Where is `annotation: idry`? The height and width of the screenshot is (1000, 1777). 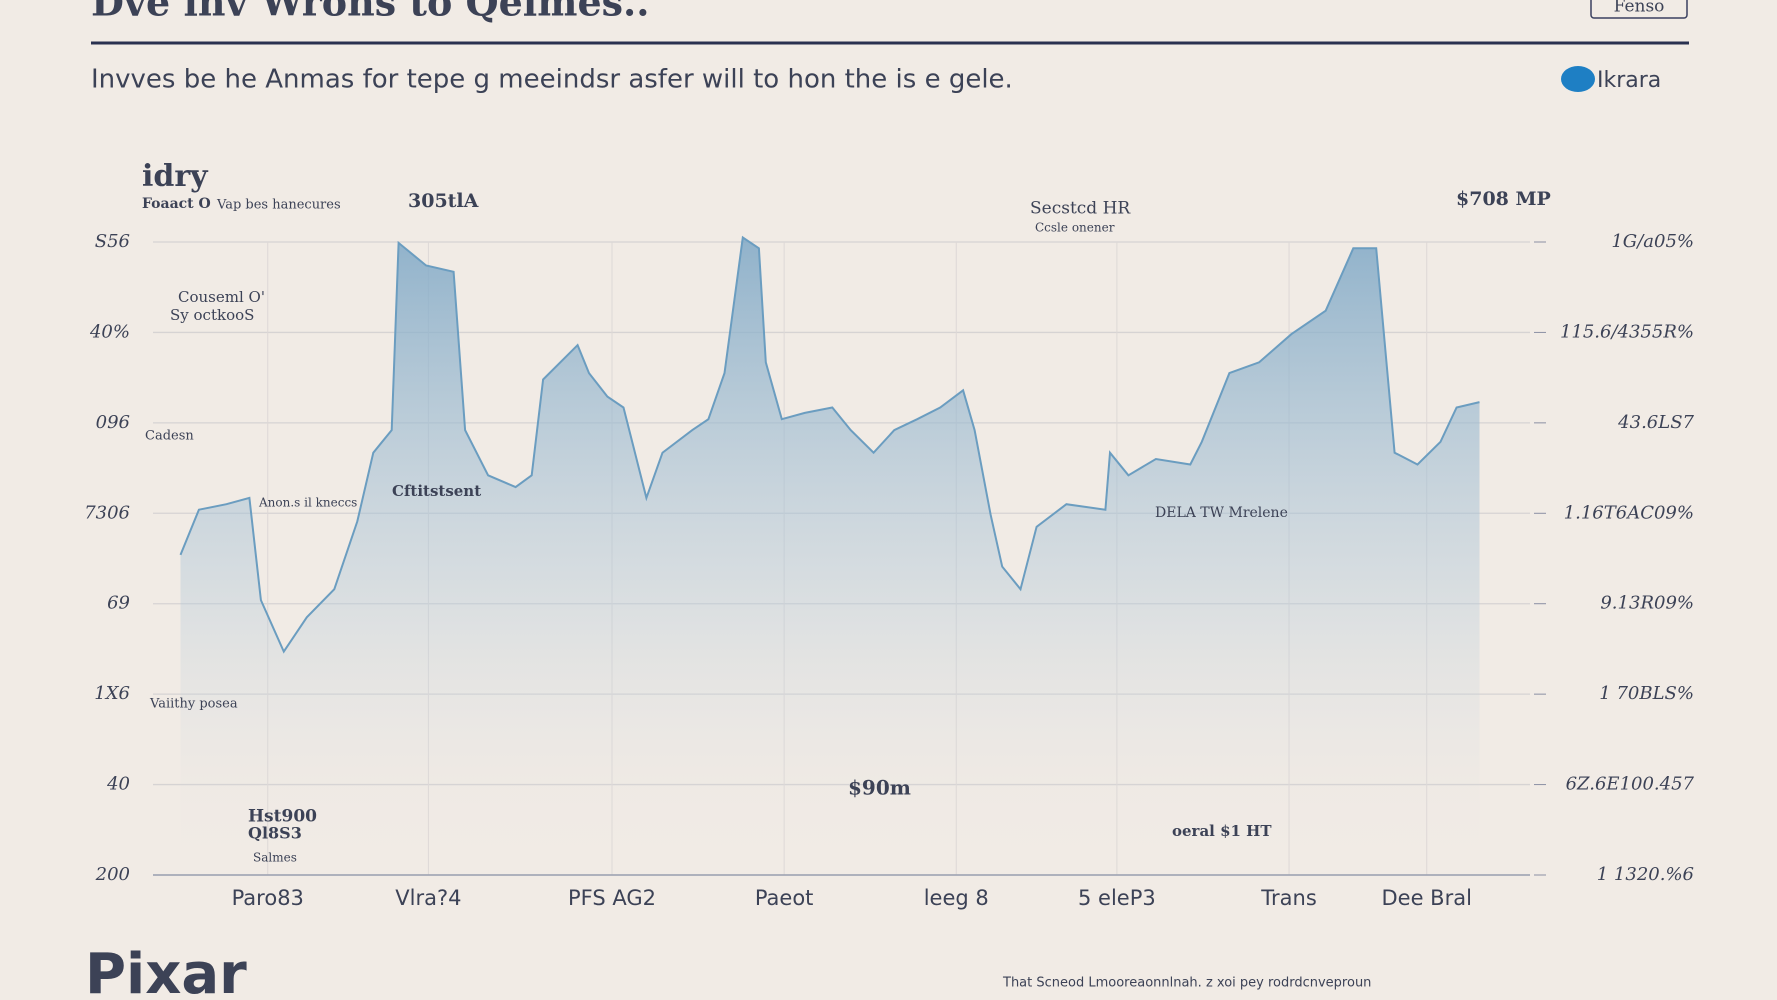
annotation: idry is located at coordinates (175, 176).